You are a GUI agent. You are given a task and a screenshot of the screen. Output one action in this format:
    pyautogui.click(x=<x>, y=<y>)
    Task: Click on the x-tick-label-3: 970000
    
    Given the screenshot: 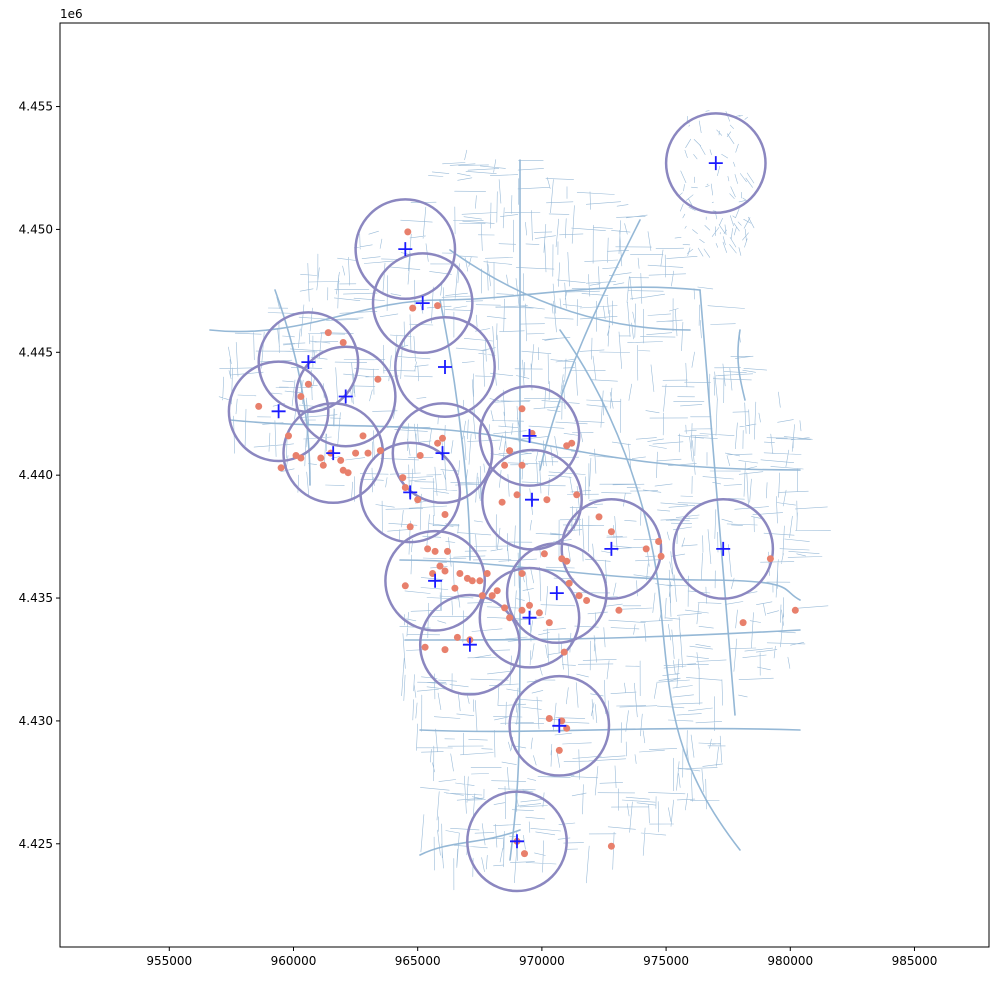 What is the action you would take?
    pyautogui.click(x=542, y=961)
    